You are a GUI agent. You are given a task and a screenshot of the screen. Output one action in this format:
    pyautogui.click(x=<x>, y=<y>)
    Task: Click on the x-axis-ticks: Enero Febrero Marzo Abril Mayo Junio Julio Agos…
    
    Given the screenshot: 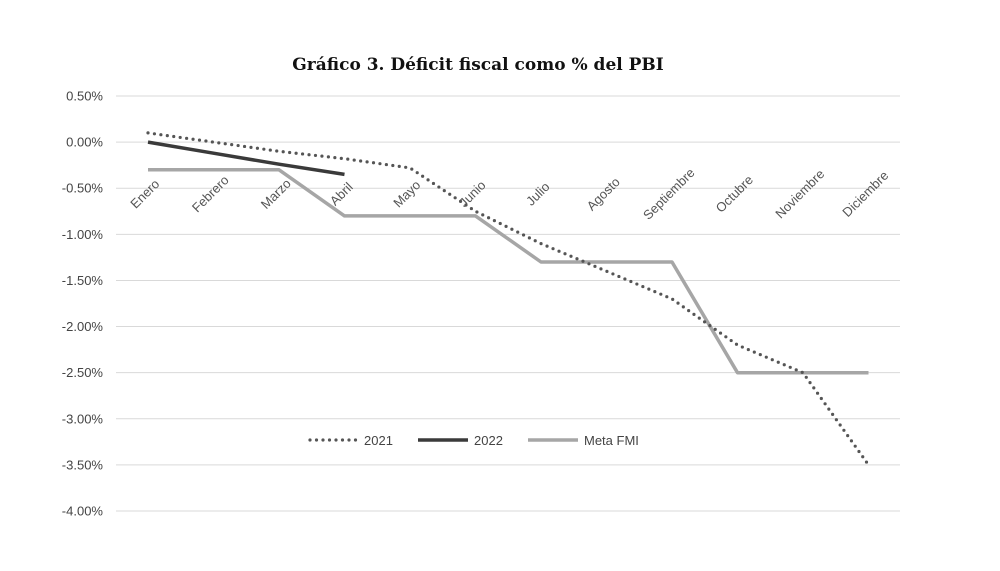 What is the action you would take?
    pyautogui.click(x=509, y=194)
    